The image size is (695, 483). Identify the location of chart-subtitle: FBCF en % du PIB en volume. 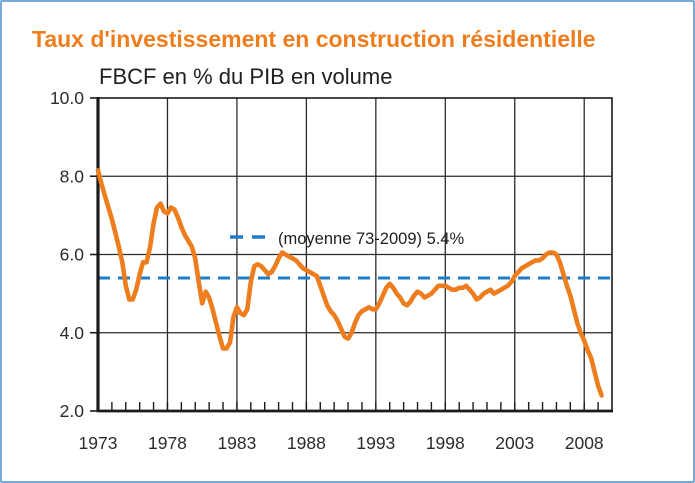
(246, 76).